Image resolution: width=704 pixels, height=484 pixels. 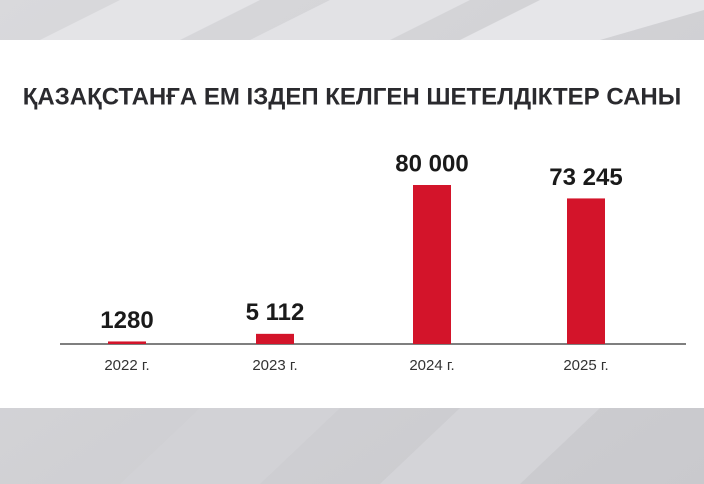 I want to click on value-label: 5 112, so click(x=275, y=312).